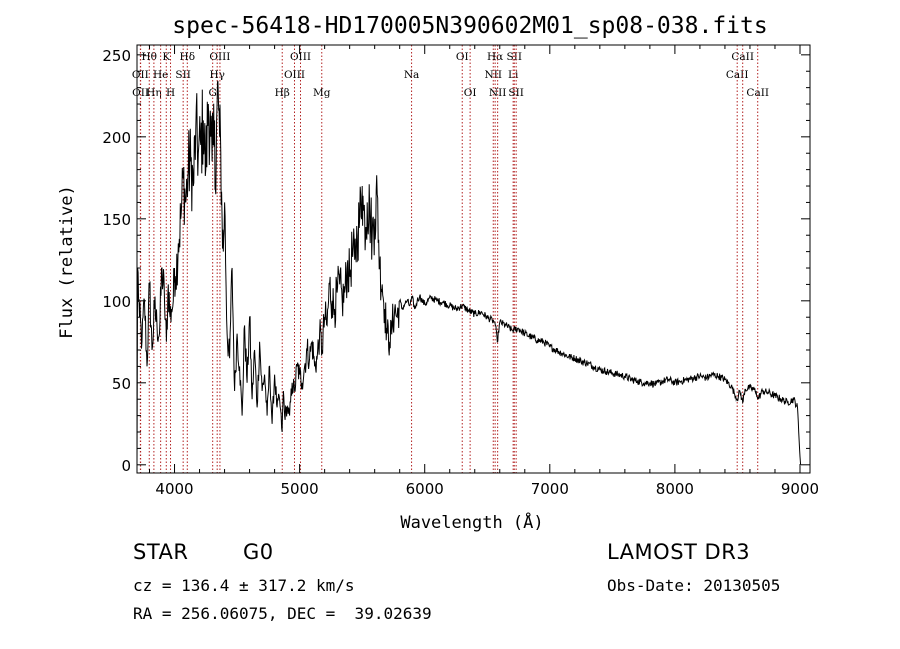 The image size is (900, 649). Describe the element at coordinates (212, 93) in the screenshot. I see `spectral-line-label: G` at that location.